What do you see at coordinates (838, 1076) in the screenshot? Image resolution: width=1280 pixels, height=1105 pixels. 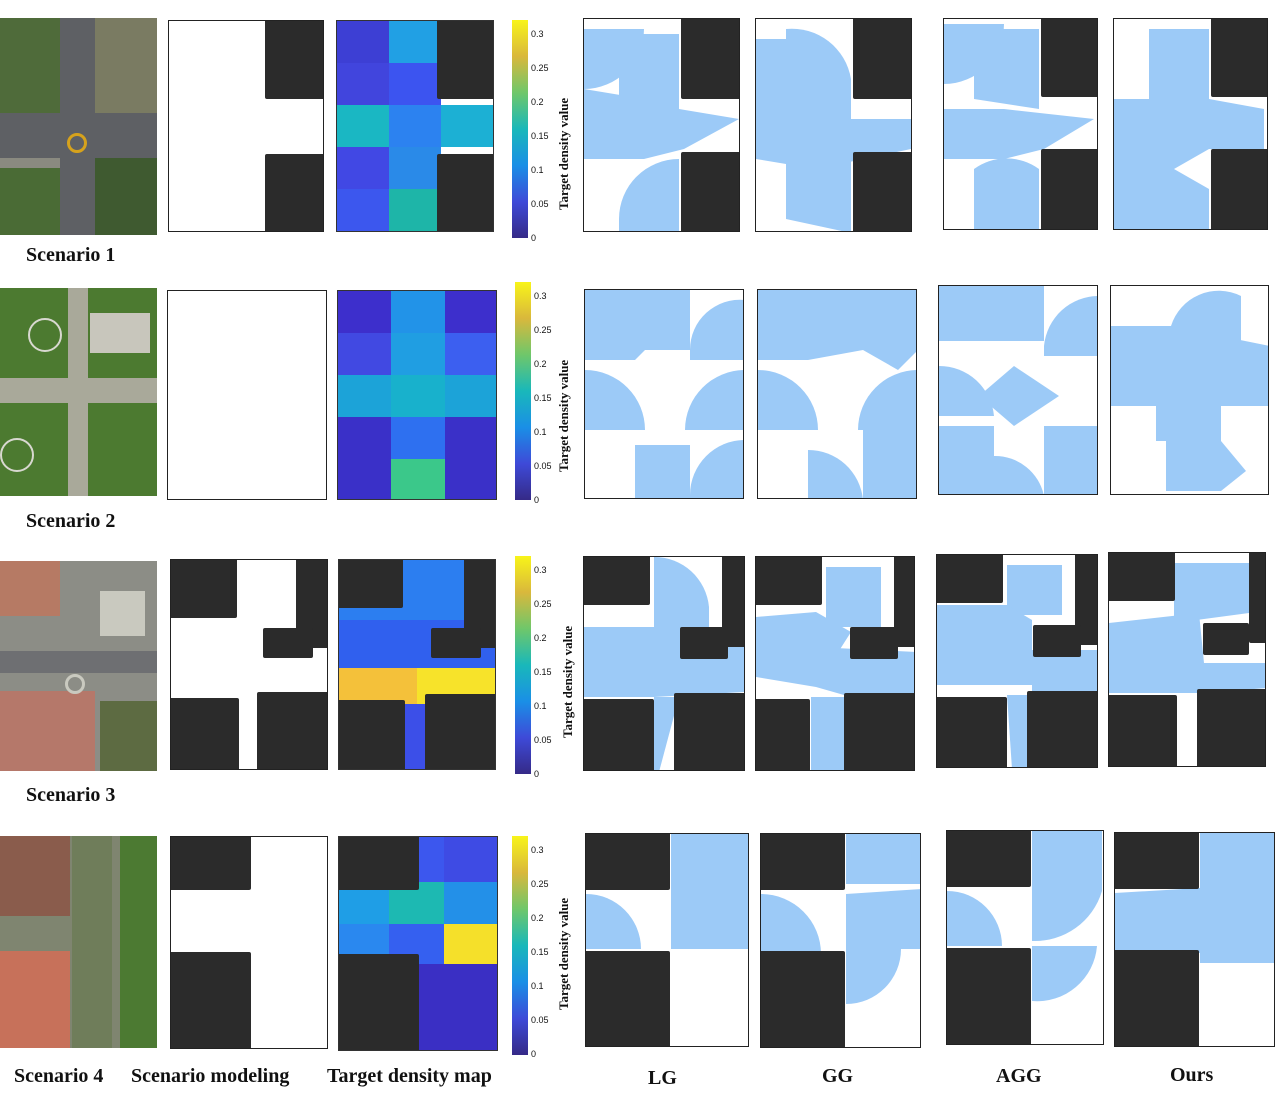 I see `column-label-gg: GG` at bounding box center [838, 1076].